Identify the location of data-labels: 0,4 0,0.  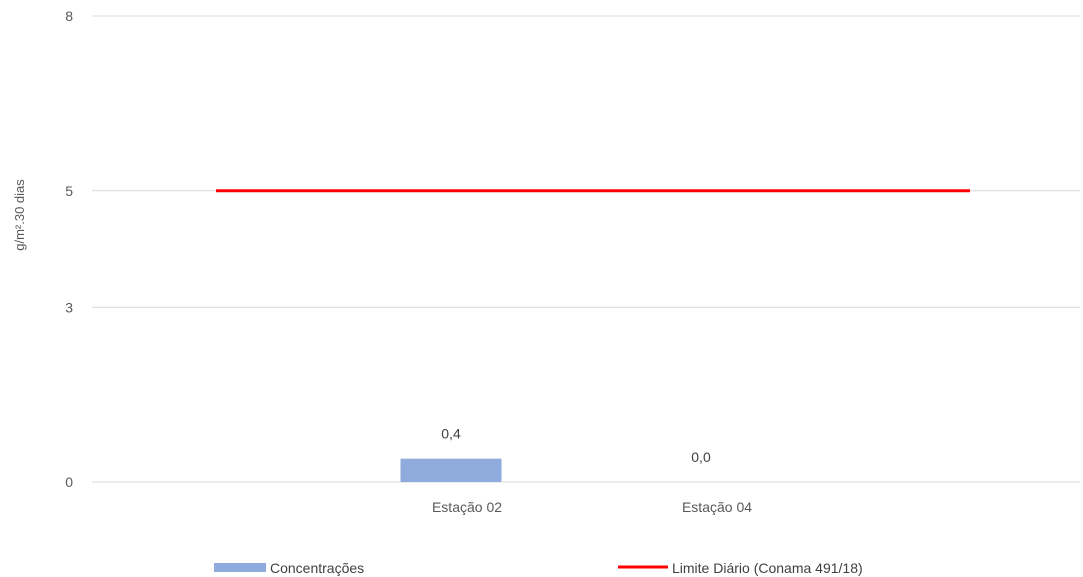
(576, 445).